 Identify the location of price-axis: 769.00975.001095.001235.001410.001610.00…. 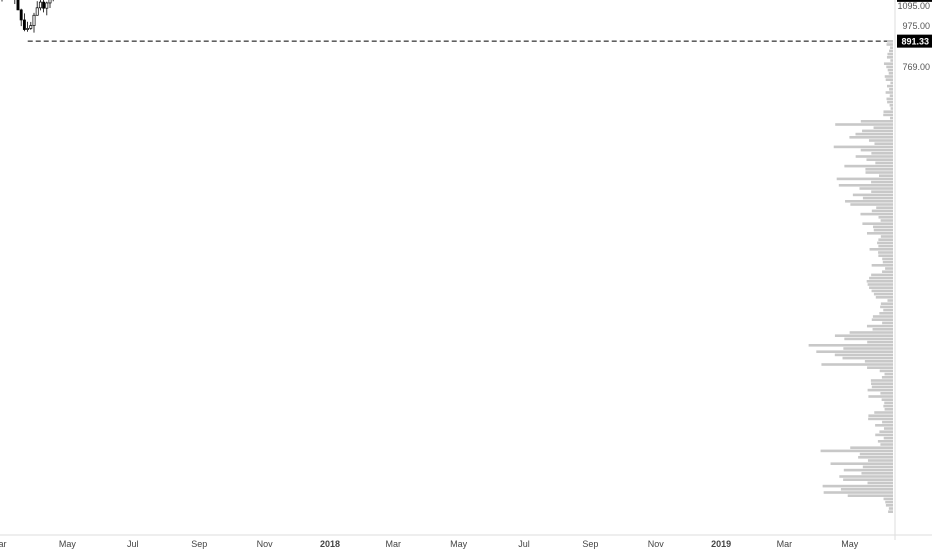
(911, 270).